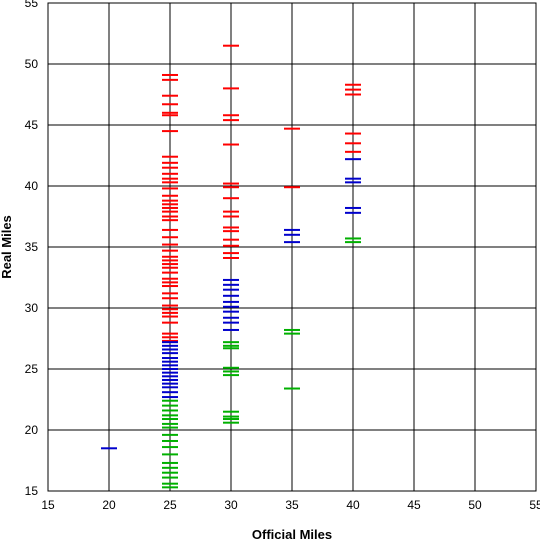 This screenshot has width=540, height=540. What do you see at coordinates (32, 308) in the screenshot?
I see `y-tick-label: 30` at bounding box center [32, 308].